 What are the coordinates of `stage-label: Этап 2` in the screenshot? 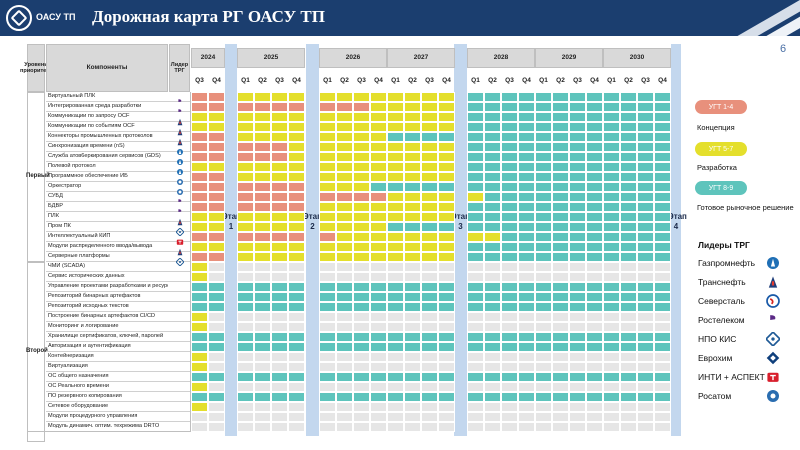 It's located at (312, 221).